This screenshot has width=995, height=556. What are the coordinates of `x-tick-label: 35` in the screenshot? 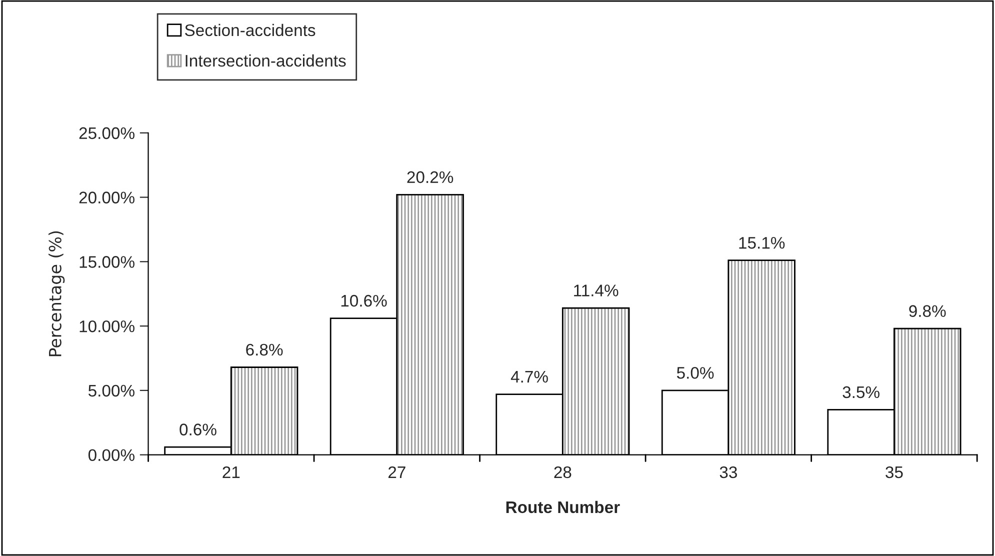 It's located at (894, 472).